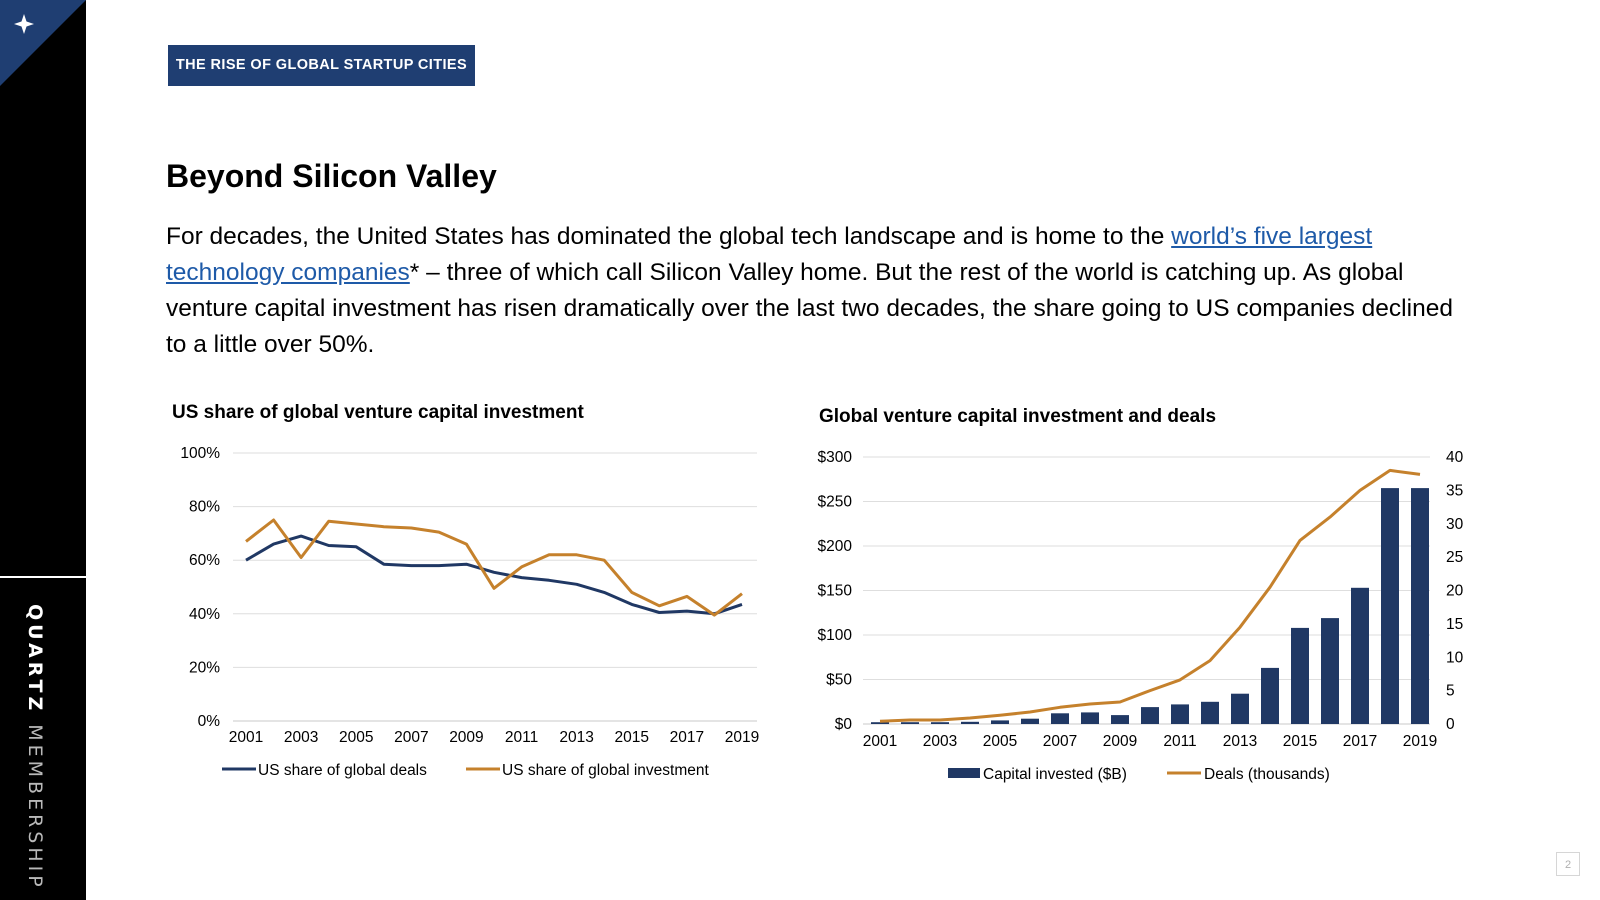 The width and height of the screenshot is (1600, 900). Describe the element at coordinates (1179, 741) in the screenshot. I see `chart2-x-tick-label: 2011` at that location.